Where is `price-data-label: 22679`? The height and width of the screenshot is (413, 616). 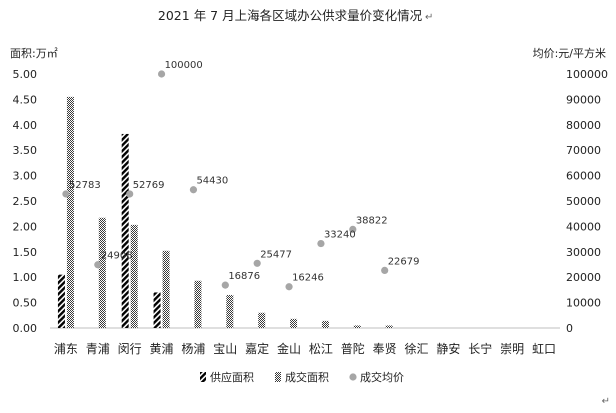 price-data-label: 22679 is located at coordinates (404, 261).